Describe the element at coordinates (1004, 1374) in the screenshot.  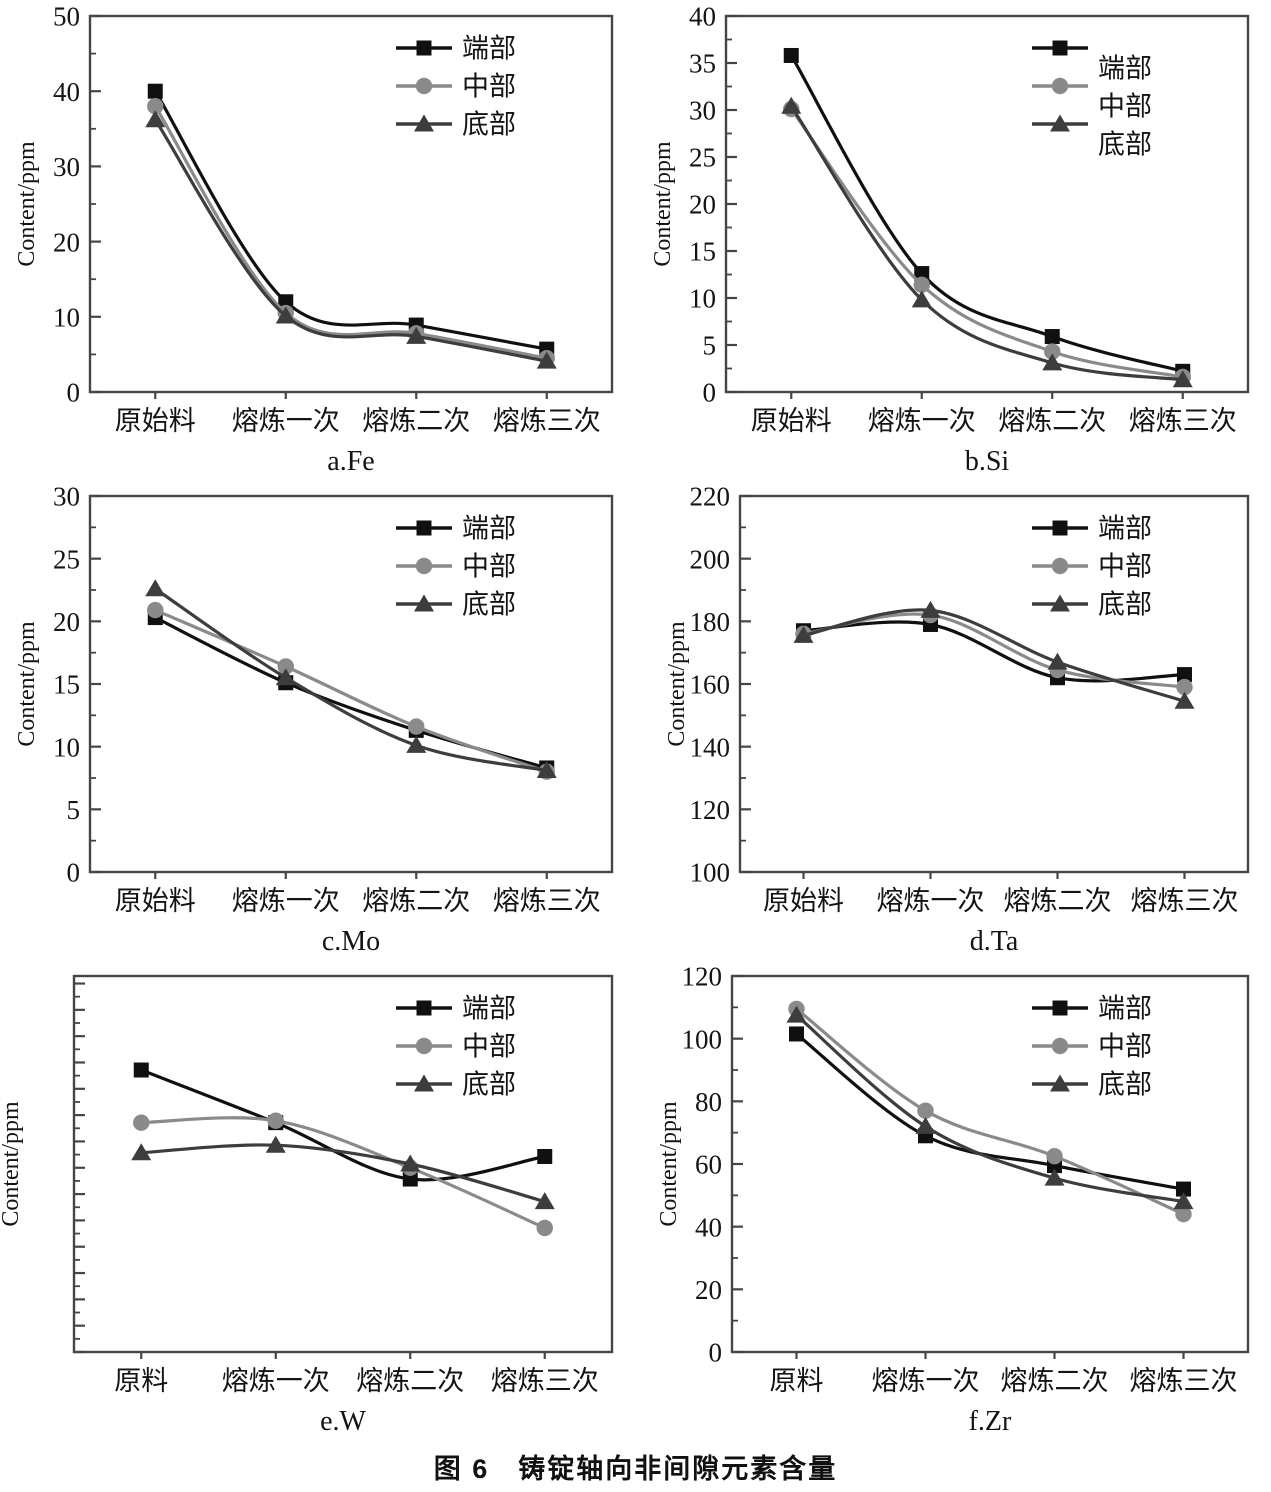
I see `x-axis: 原料 熔炼一次 熔炼二次 熔炼三次` at that location.